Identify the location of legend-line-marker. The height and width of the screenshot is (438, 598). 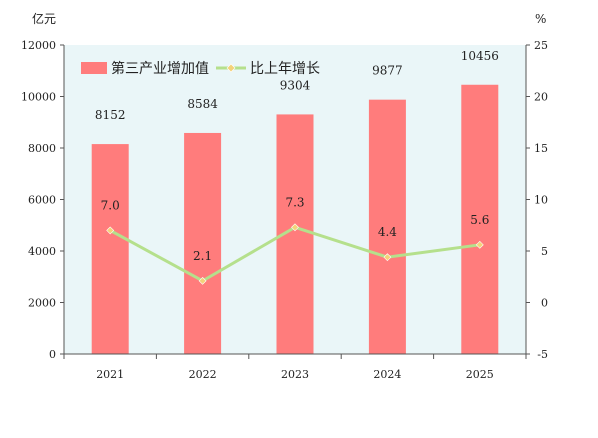
(231, 68).